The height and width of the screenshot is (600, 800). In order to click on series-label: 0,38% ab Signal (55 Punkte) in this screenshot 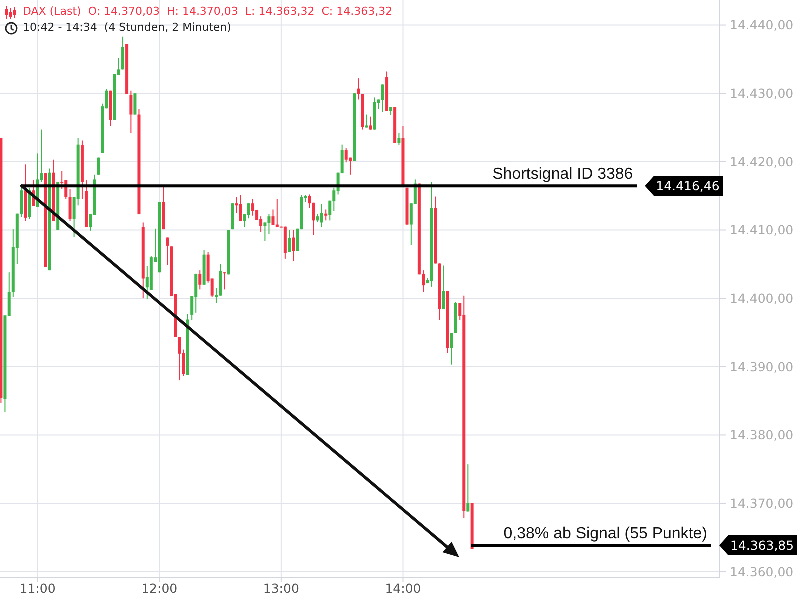, I will do `click(606, 534)`.